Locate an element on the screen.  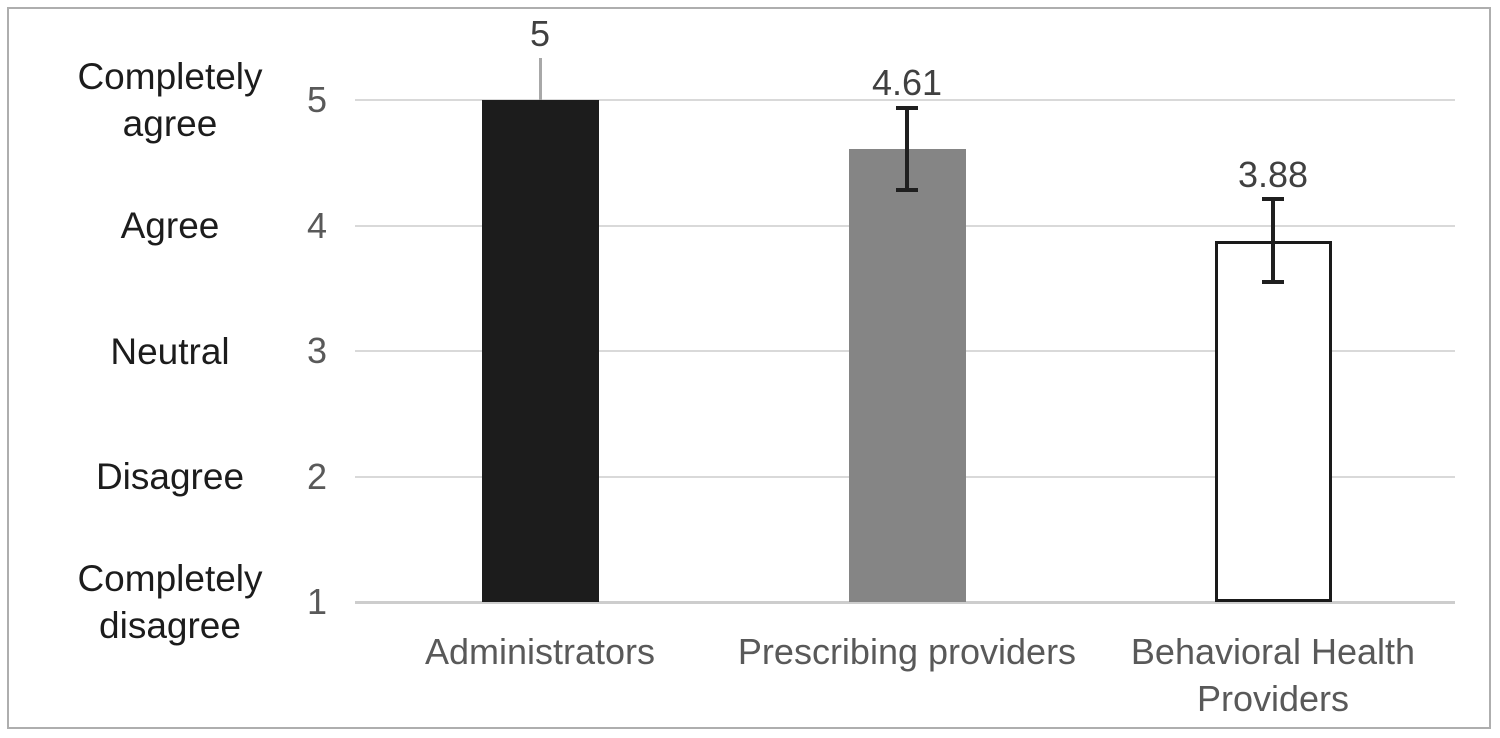
x-axis-label-prescribing-providers: Prescribing providers is located at coordinates (907, 651).